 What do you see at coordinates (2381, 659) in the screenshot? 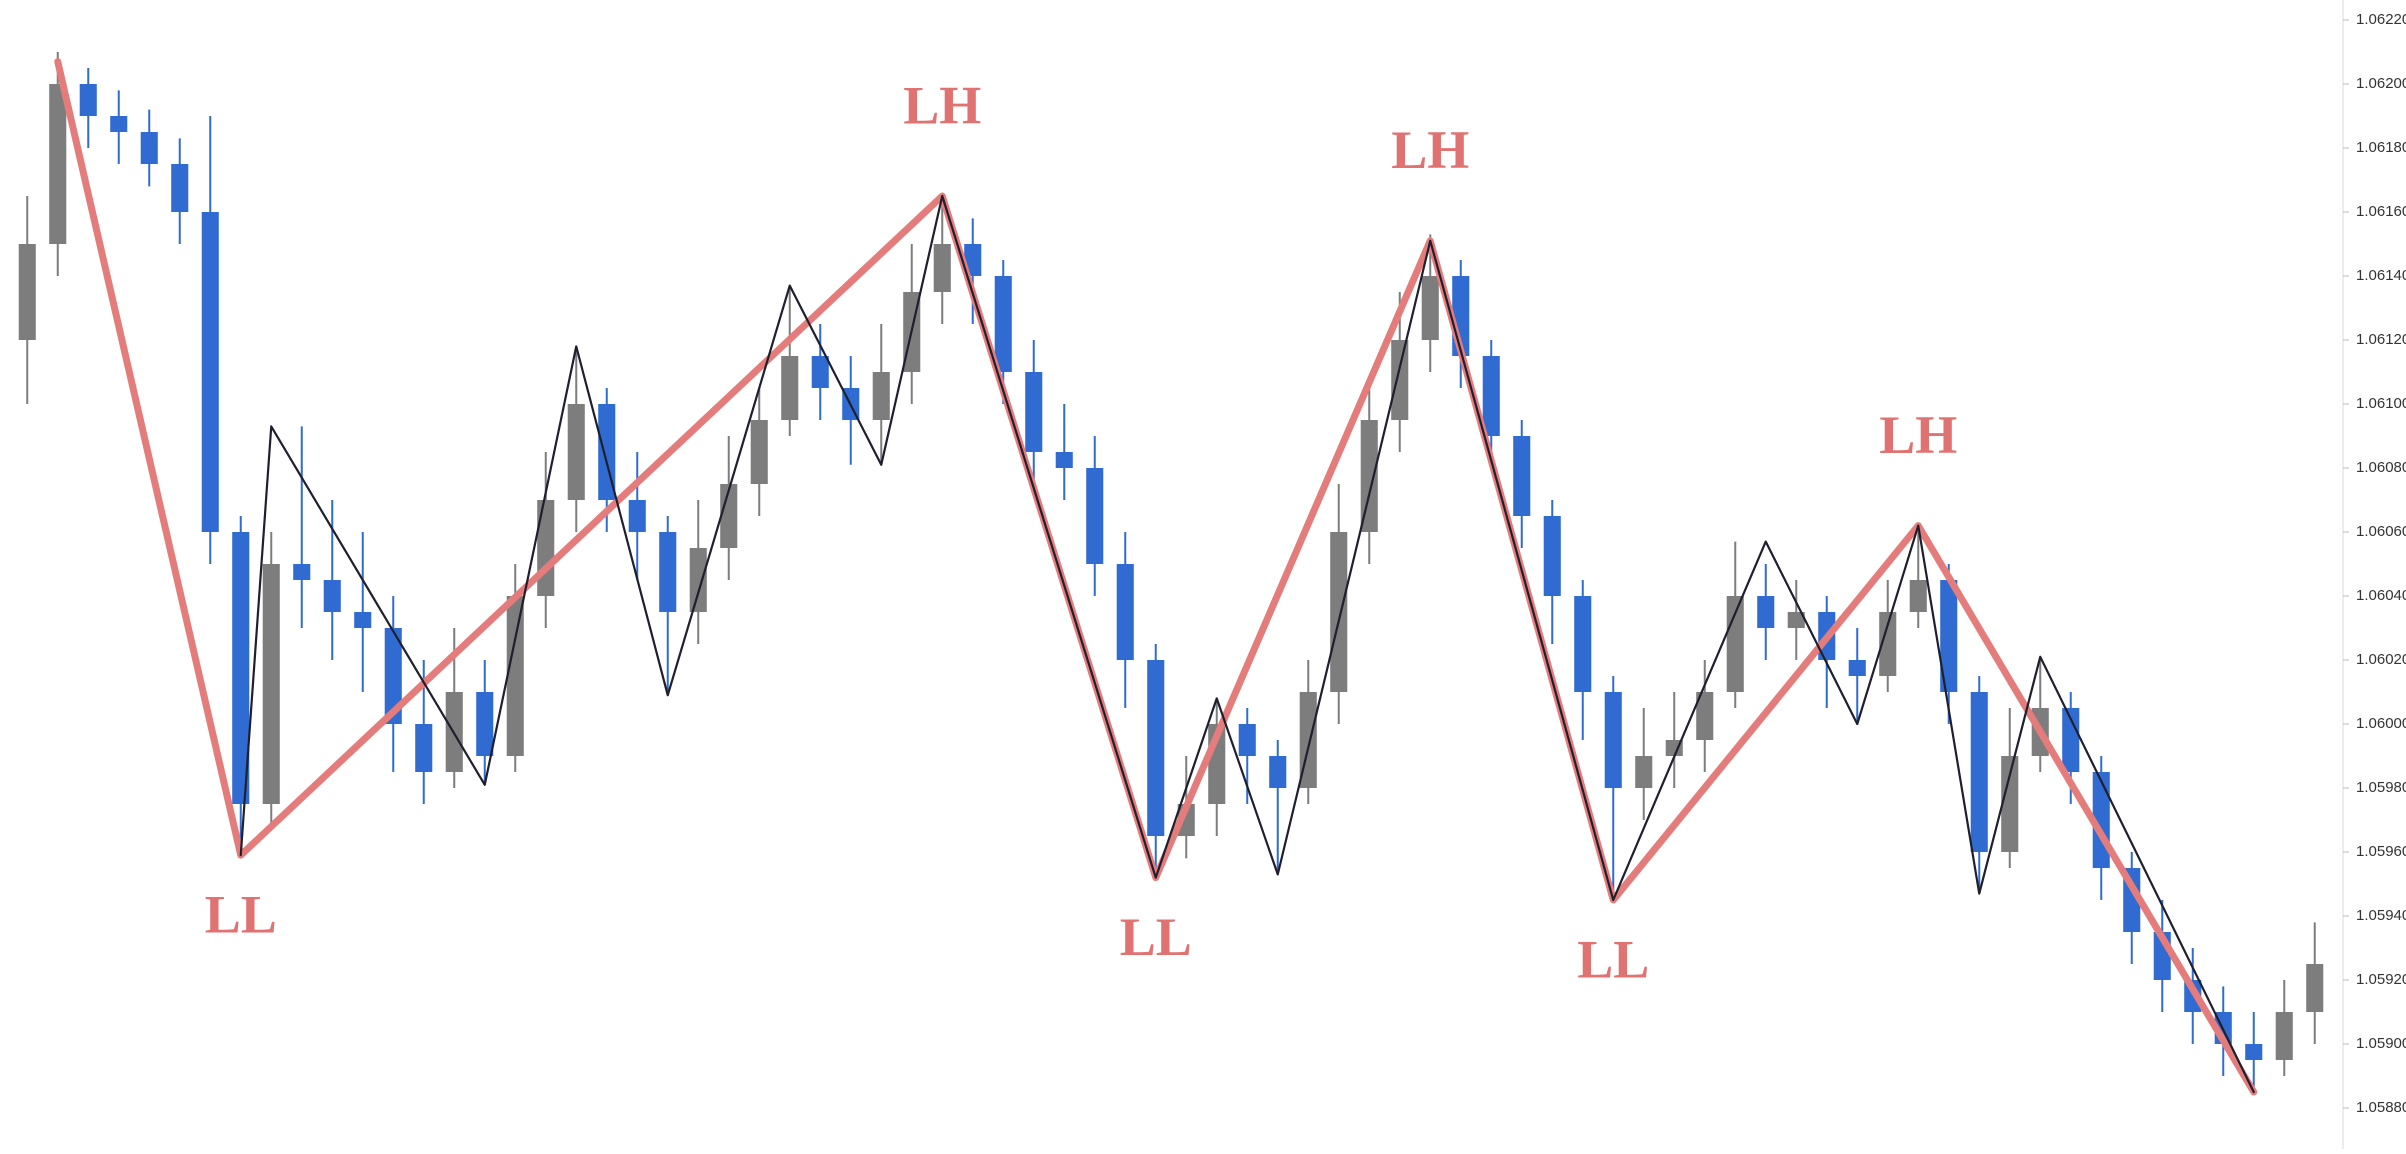
I see `y-tick-label: 1.06020` at bounding box center [2381, 659].